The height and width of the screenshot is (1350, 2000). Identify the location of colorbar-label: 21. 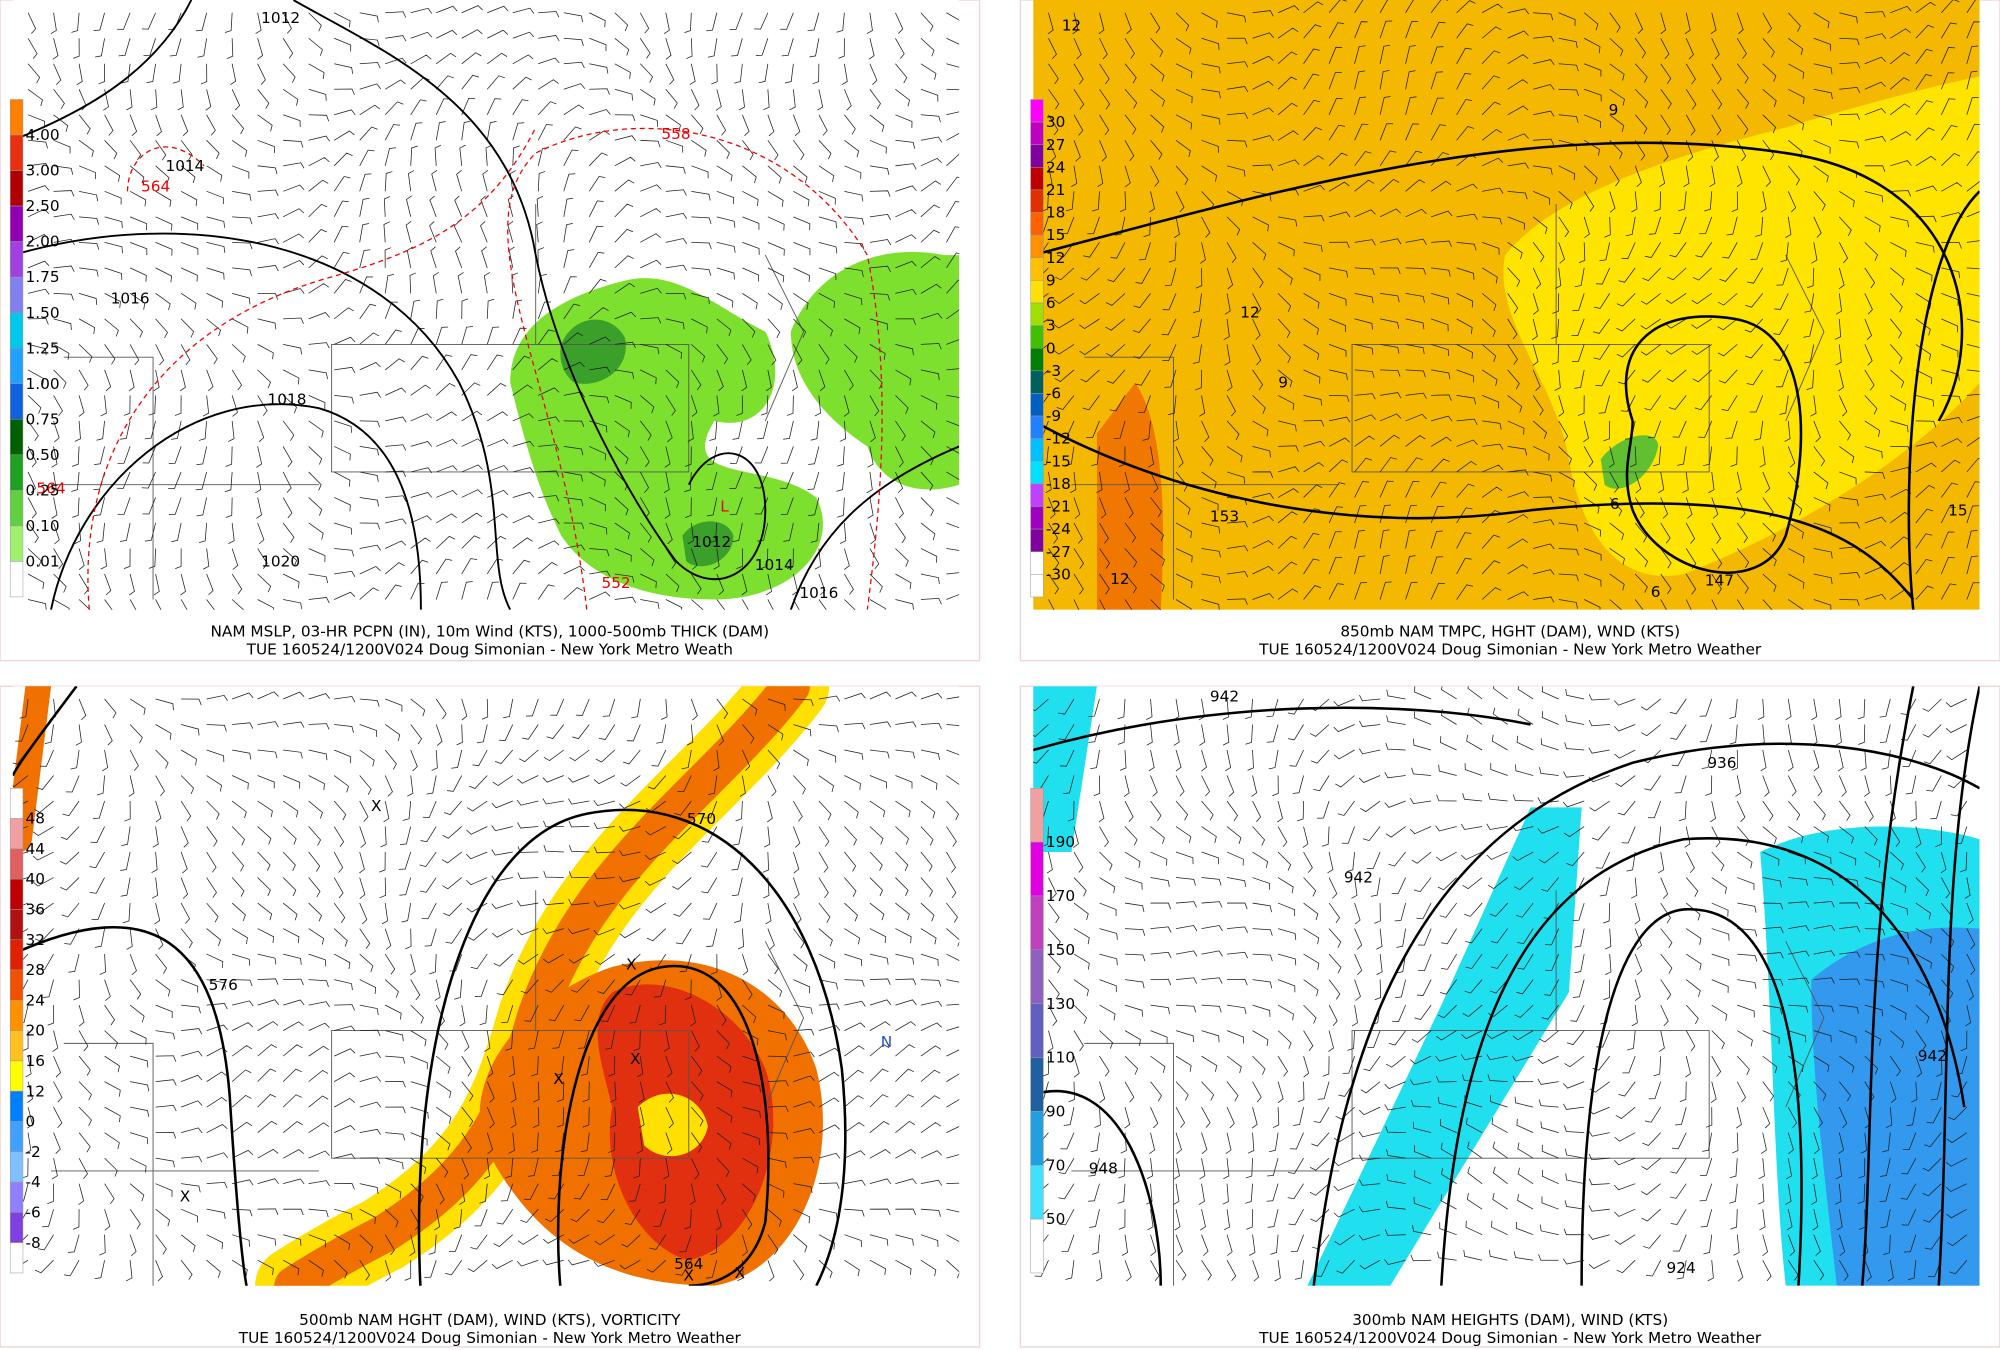
(1055, 190).